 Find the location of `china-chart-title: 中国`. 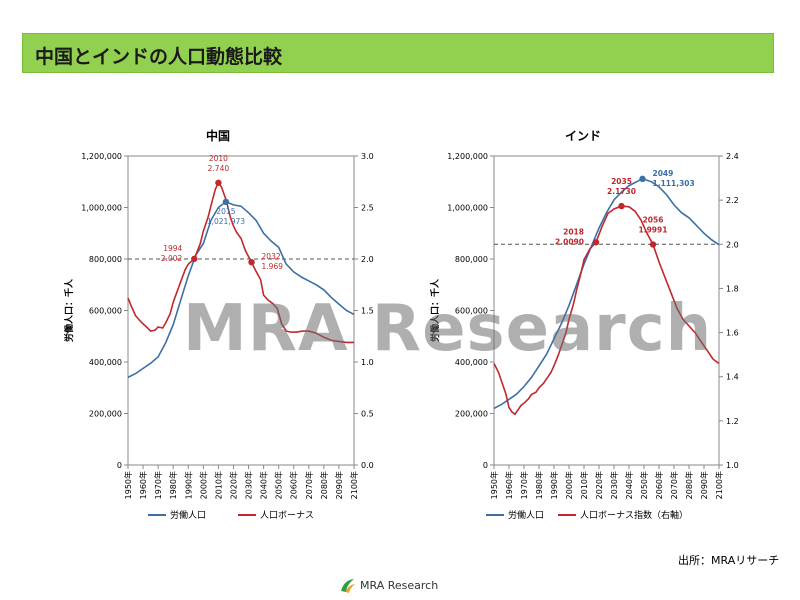

china-chart-title: 中国 is located at coordinates (218, 135).